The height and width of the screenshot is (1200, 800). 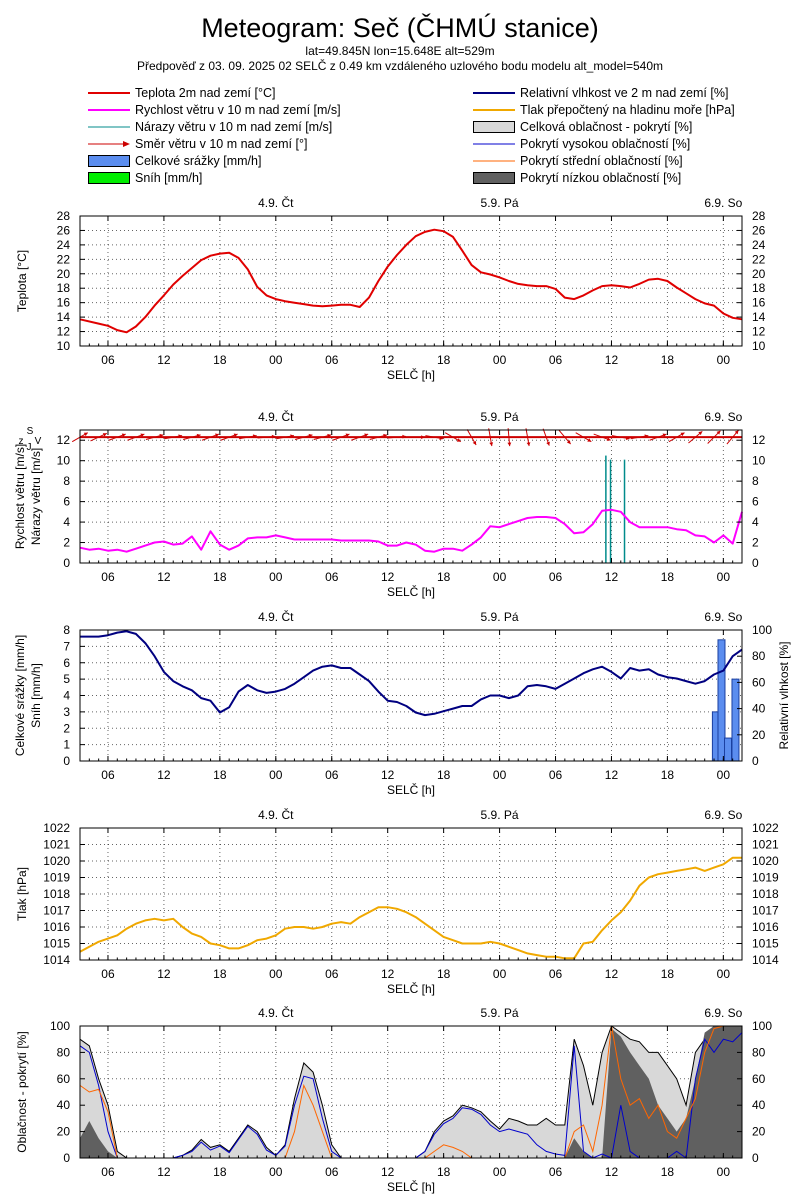 What do you see at coordinates (56, 960) in the screenshot?
I see `y-tick-label: 1014` at bounding box center [56, 960].